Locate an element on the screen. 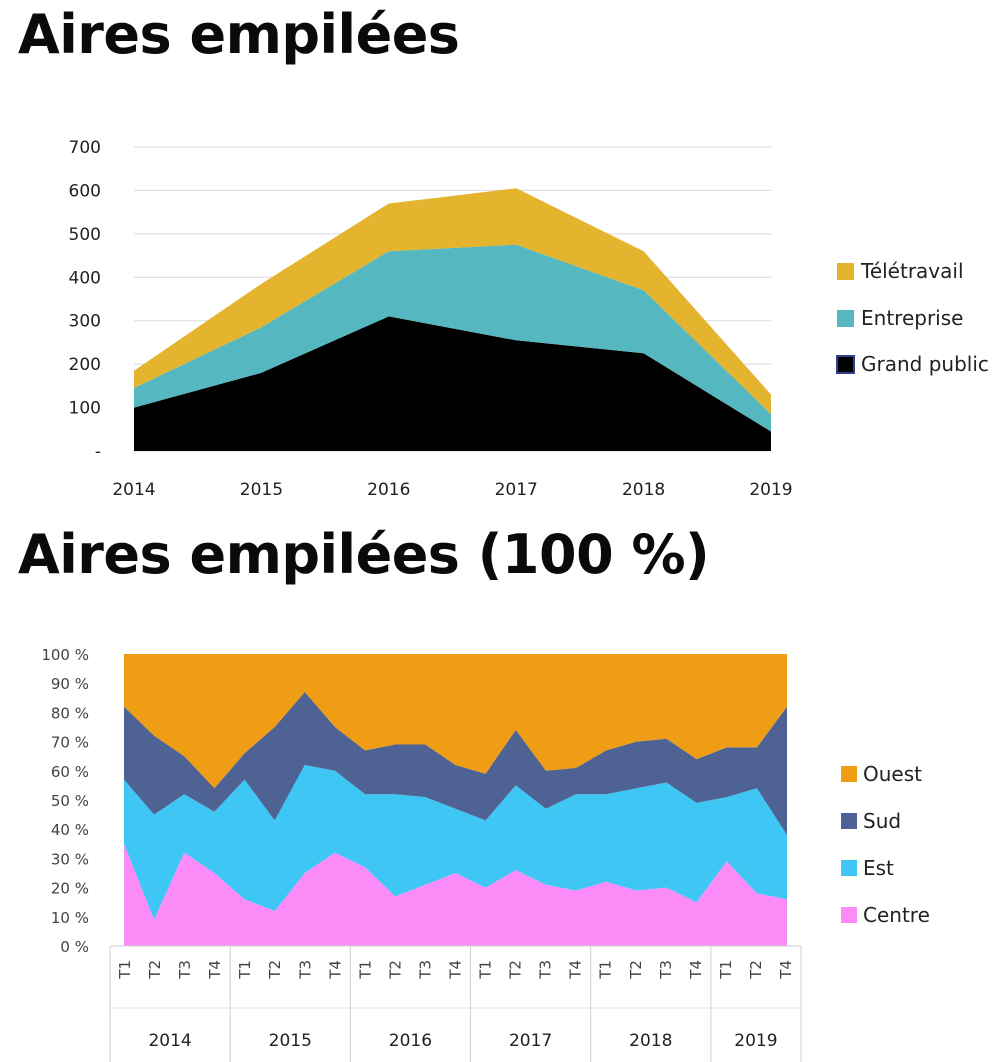 The height and width of the screenshot is (1062, 1008). group-label: 2019 is located at coordinates (755, 1041).